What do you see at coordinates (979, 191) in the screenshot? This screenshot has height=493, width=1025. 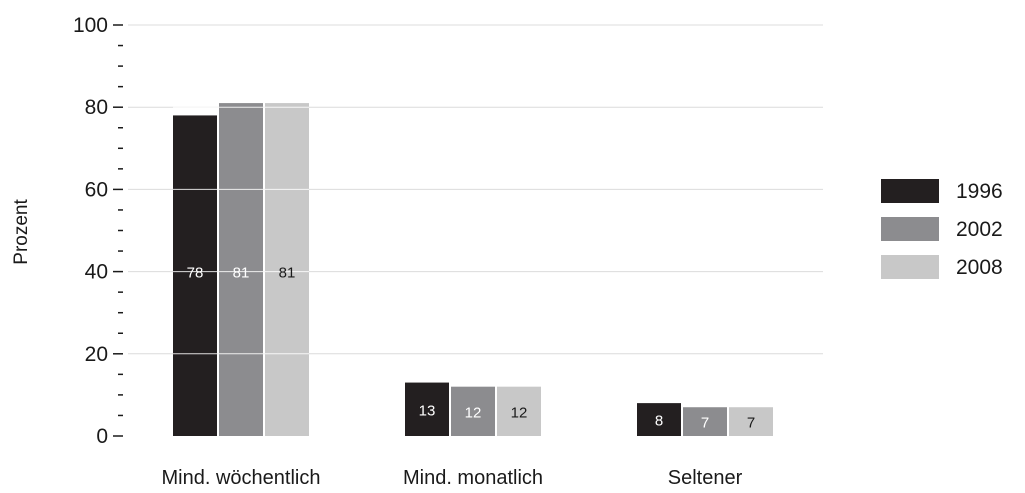 I see `legend-label-1996: 1996` at bounding box center [979, 191].